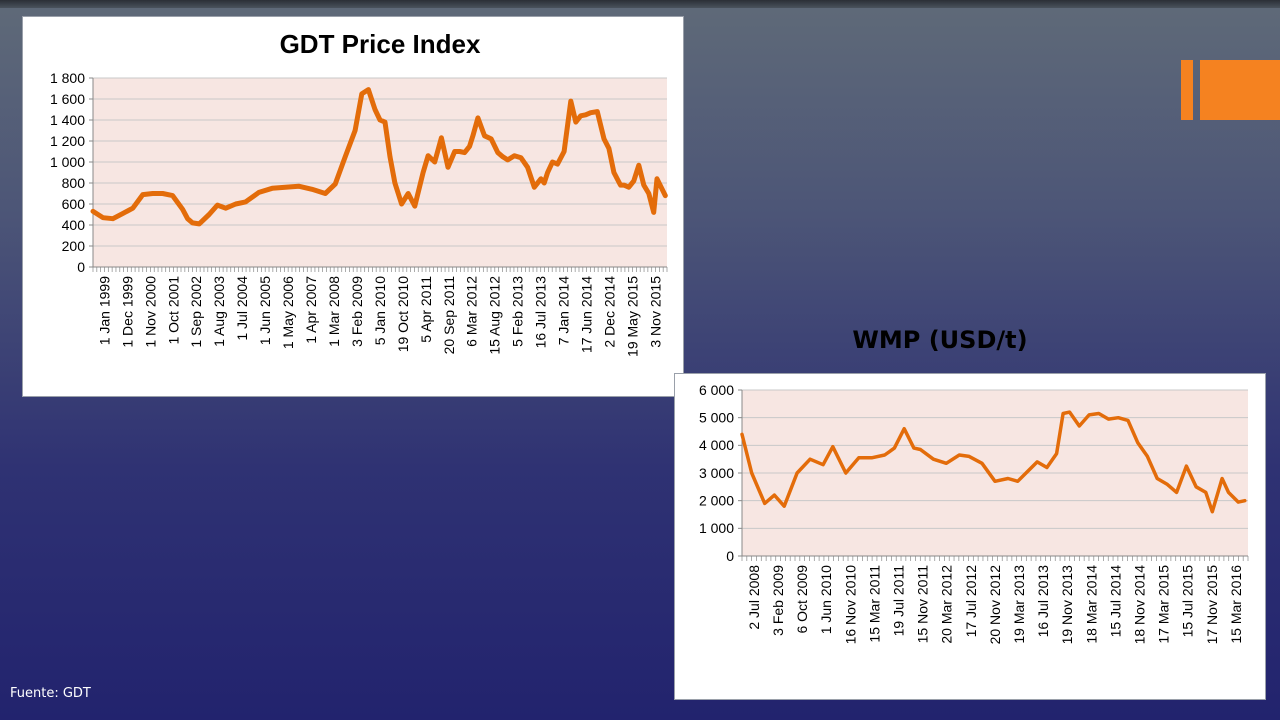 Image resolution: width=1280 pixels, height=720 pixels. What do you see at coordinates (311, 310) in the screenshot?
I see `x-tick-label: 1 Apr 2007` at bounding box center [311, 310].